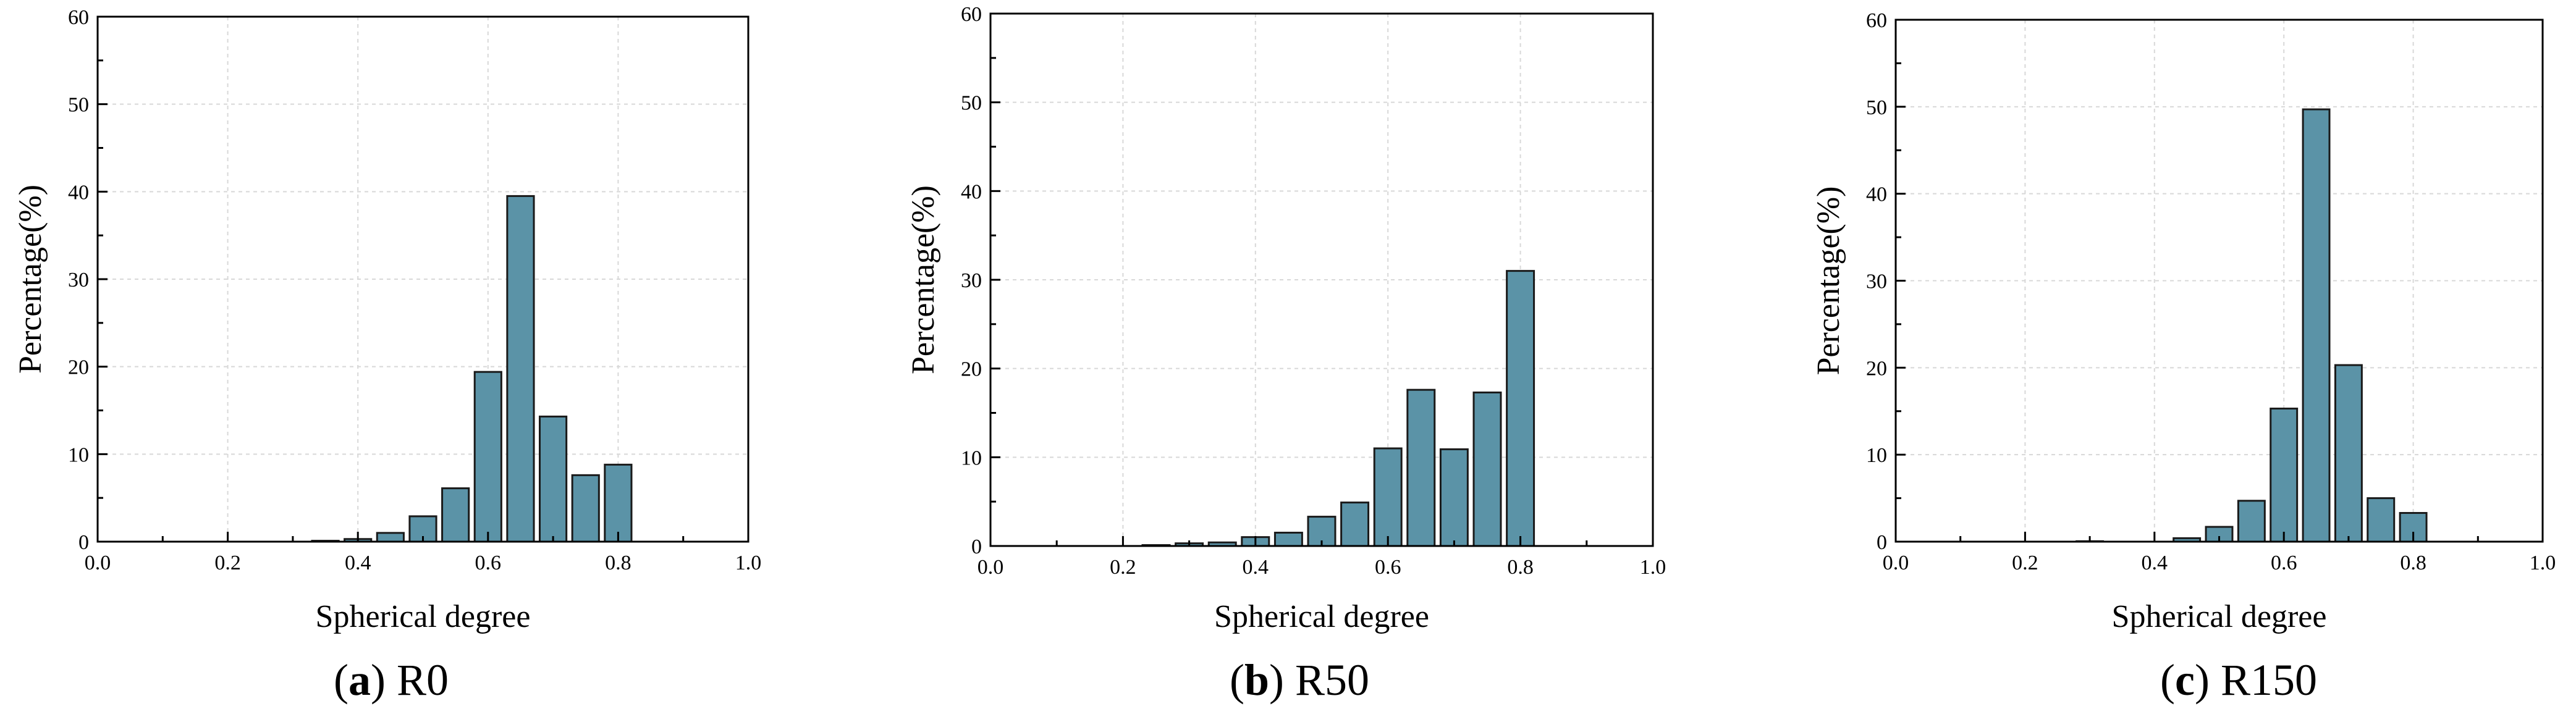  I want to click on panel-caption: (a) R0, so click(391, 680).